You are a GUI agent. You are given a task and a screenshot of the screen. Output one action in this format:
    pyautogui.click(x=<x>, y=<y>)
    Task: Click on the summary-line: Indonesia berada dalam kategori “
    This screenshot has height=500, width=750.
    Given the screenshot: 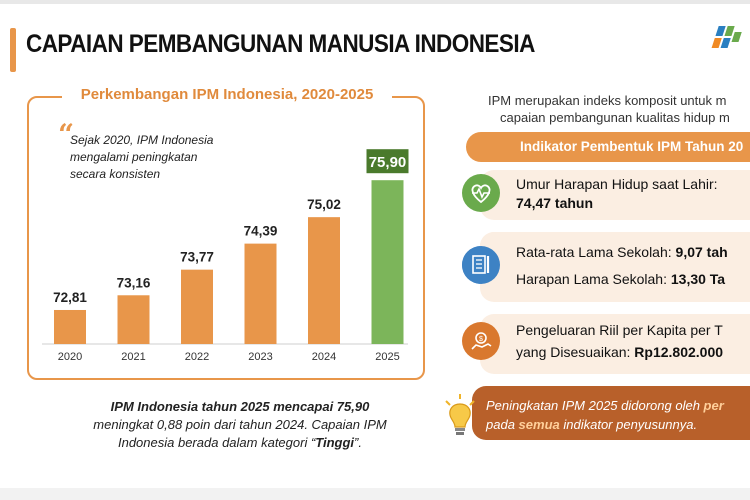 What is the action you would take?
    pyautogui.click(x=216, y=442)
    